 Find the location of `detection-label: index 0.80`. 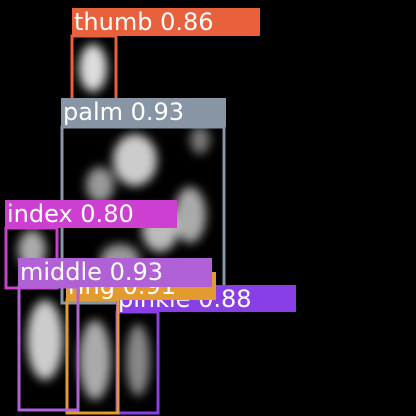

detection-label: index 0.80 is located at coordinates (70, 214).